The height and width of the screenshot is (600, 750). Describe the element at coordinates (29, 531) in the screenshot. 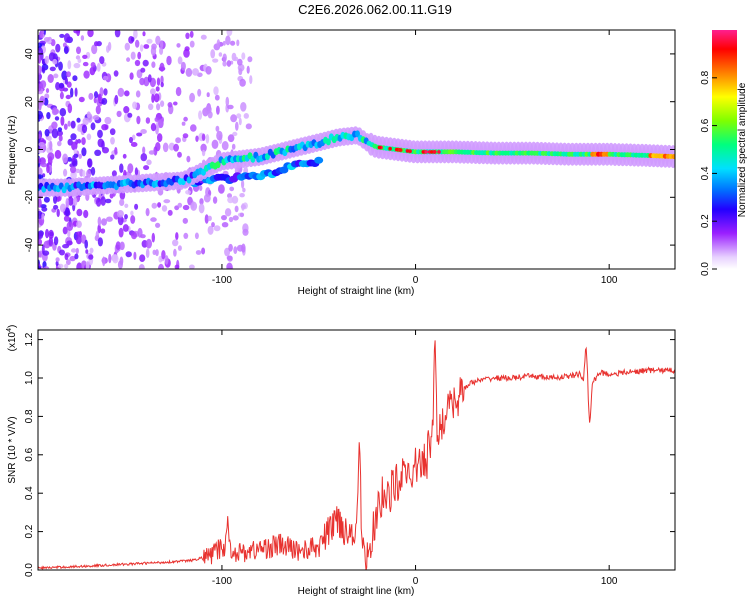

I see `snr-ytick-label: 0.2` at that location.